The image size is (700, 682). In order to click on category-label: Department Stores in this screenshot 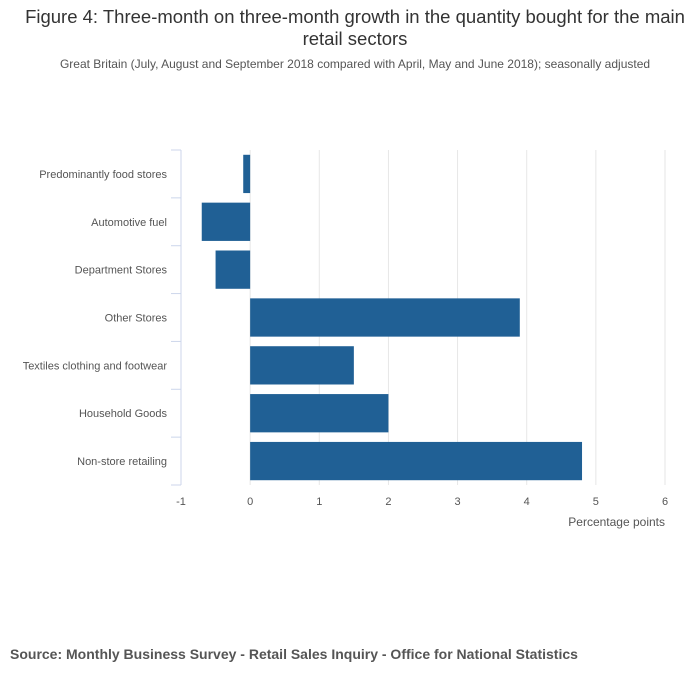, I will do `click(121, 271)`.